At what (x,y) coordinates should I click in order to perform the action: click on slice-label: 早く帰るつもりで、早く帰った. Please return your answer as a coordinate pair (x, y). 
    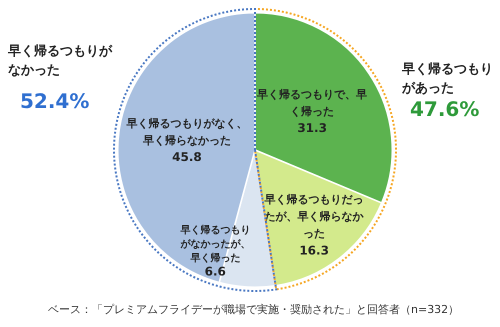
    Looking at the image, I should click on (312, 103).